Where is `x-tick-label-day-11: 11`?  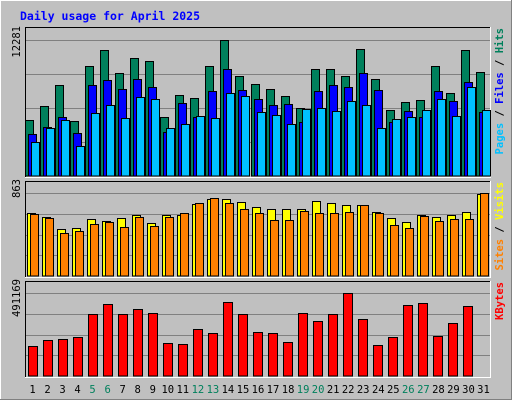 x-tick-label-day-11: 11 is located at coordinates (182, 390).